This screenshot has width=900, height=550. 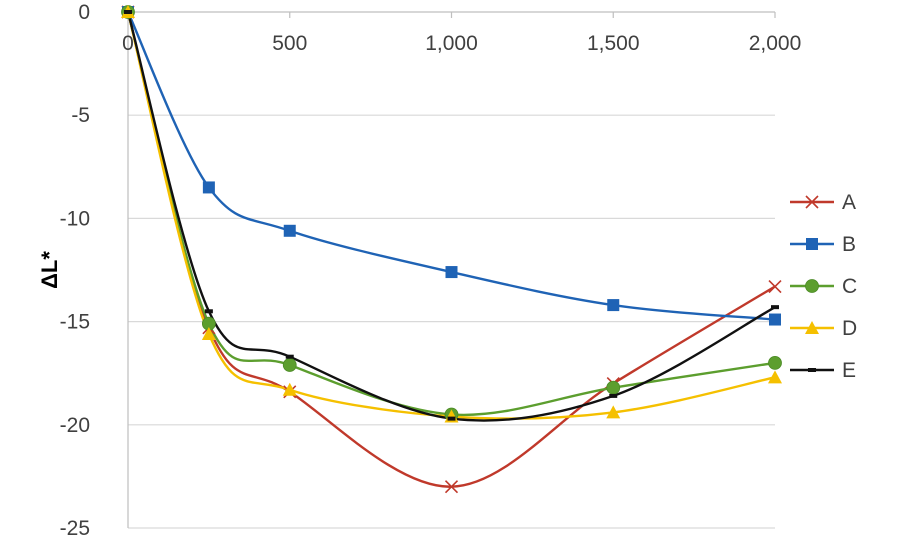 I want to click on y-tick-label: 0, so click(x=84, y=12).